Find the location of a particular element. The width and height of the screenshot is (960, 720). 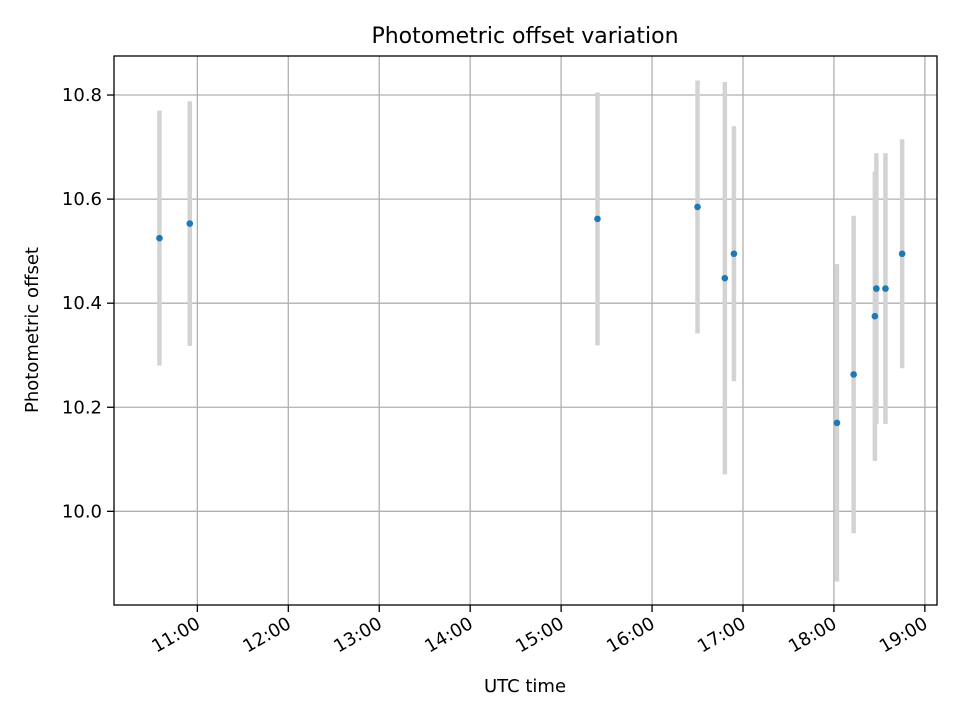

x-tick-label: 11:00 is located at coordinates (175, 635).